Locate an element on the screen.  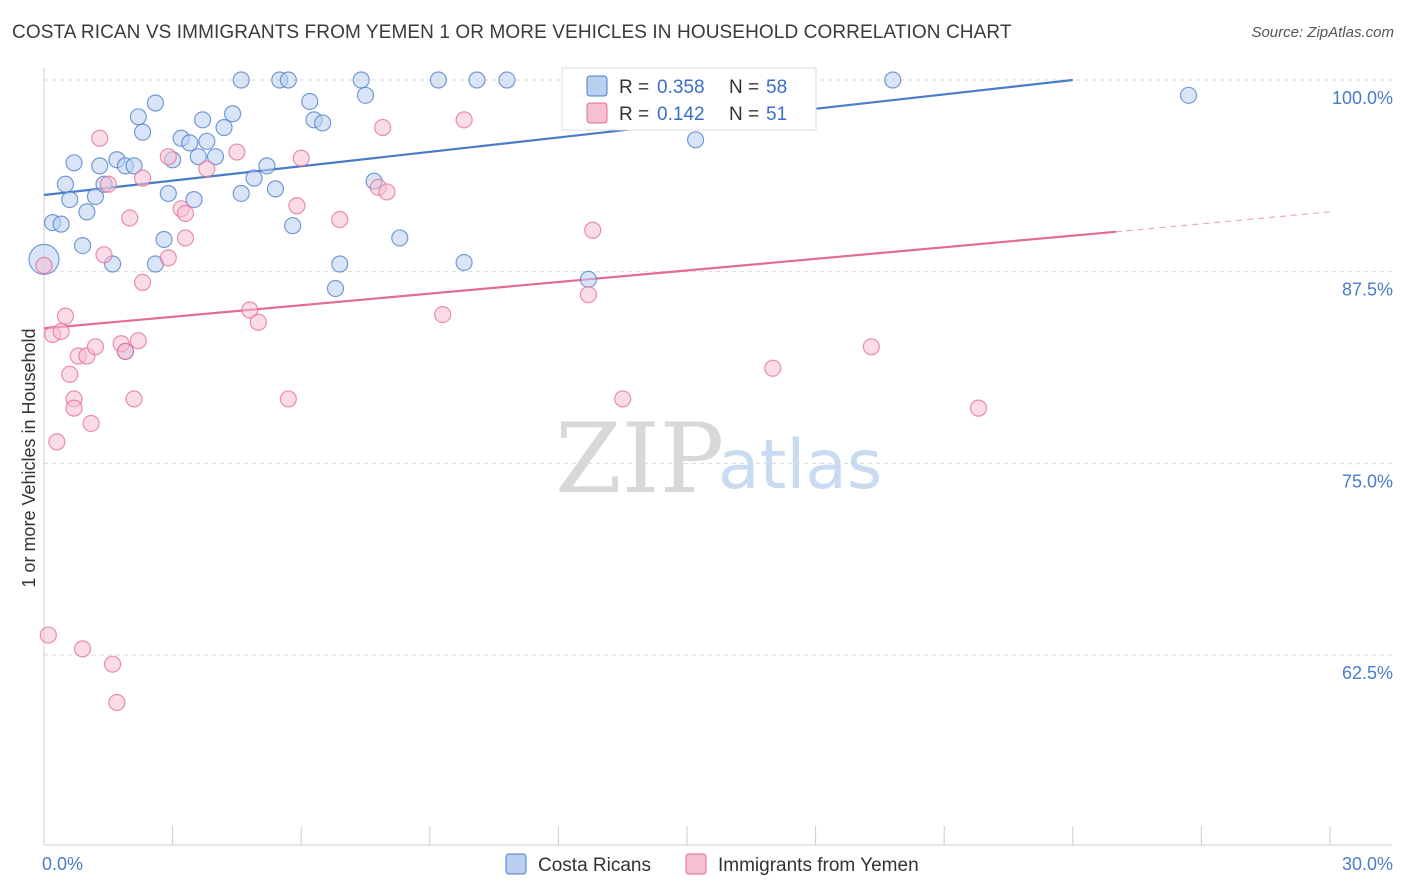
y-tick-label-1: 75.0% is located at coordinates (1367, 481).